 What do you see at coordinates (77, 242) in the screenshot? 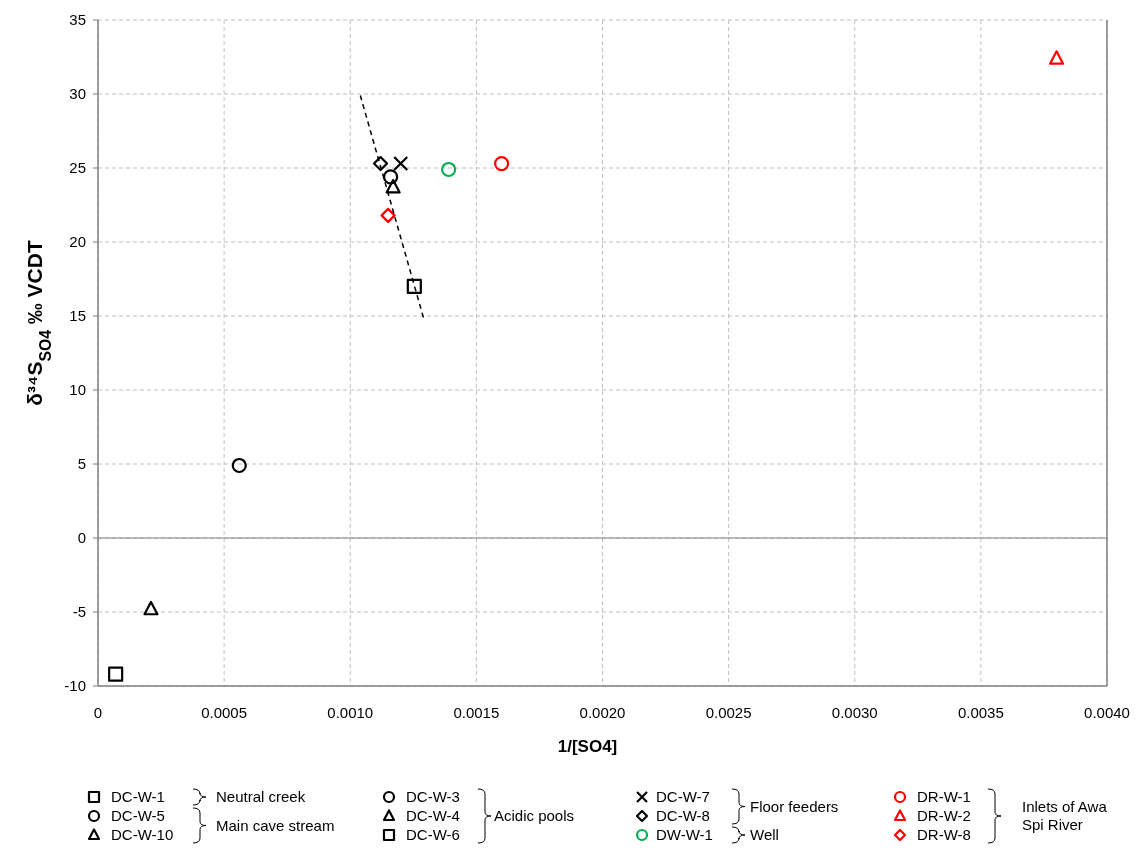
I see `y-tick-label: 20` at bounding box center [77, 242].